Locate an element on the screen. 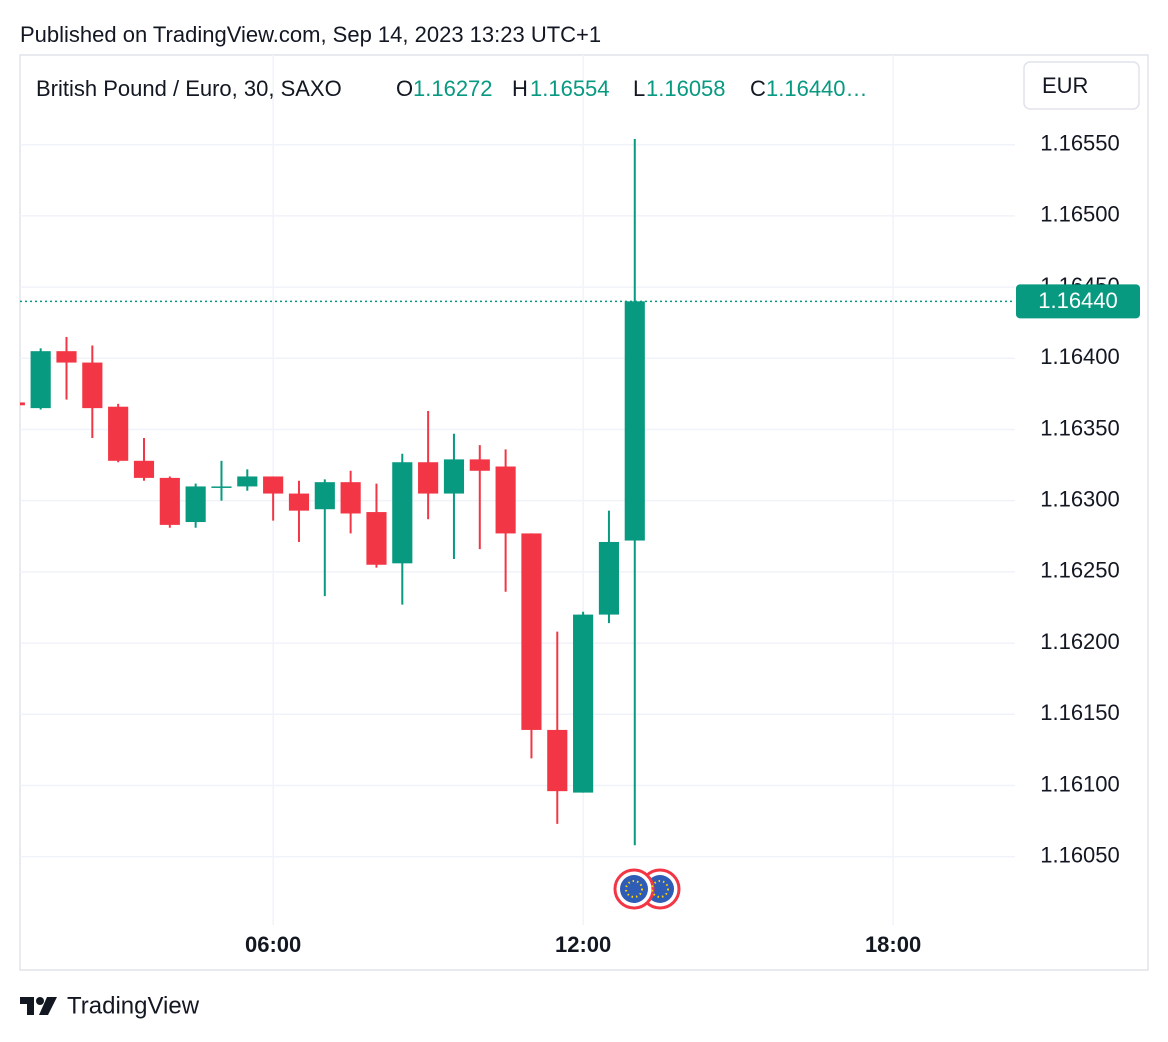  y-tick-label: 1.16100 is located at coordinates (1080, 783).